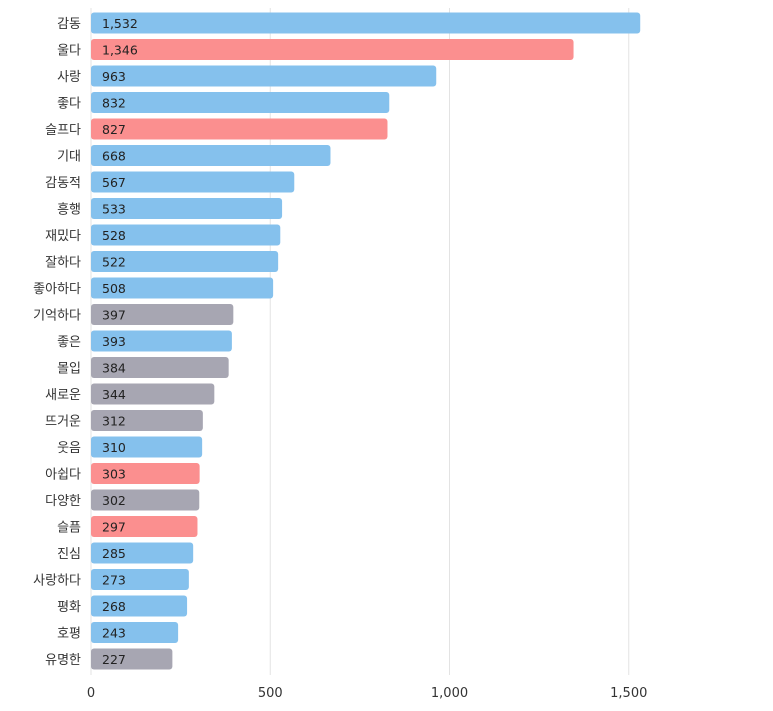  Describe the element at coordinates (69, 634) in the screenshot. I see `category-label: 호평` at that location.